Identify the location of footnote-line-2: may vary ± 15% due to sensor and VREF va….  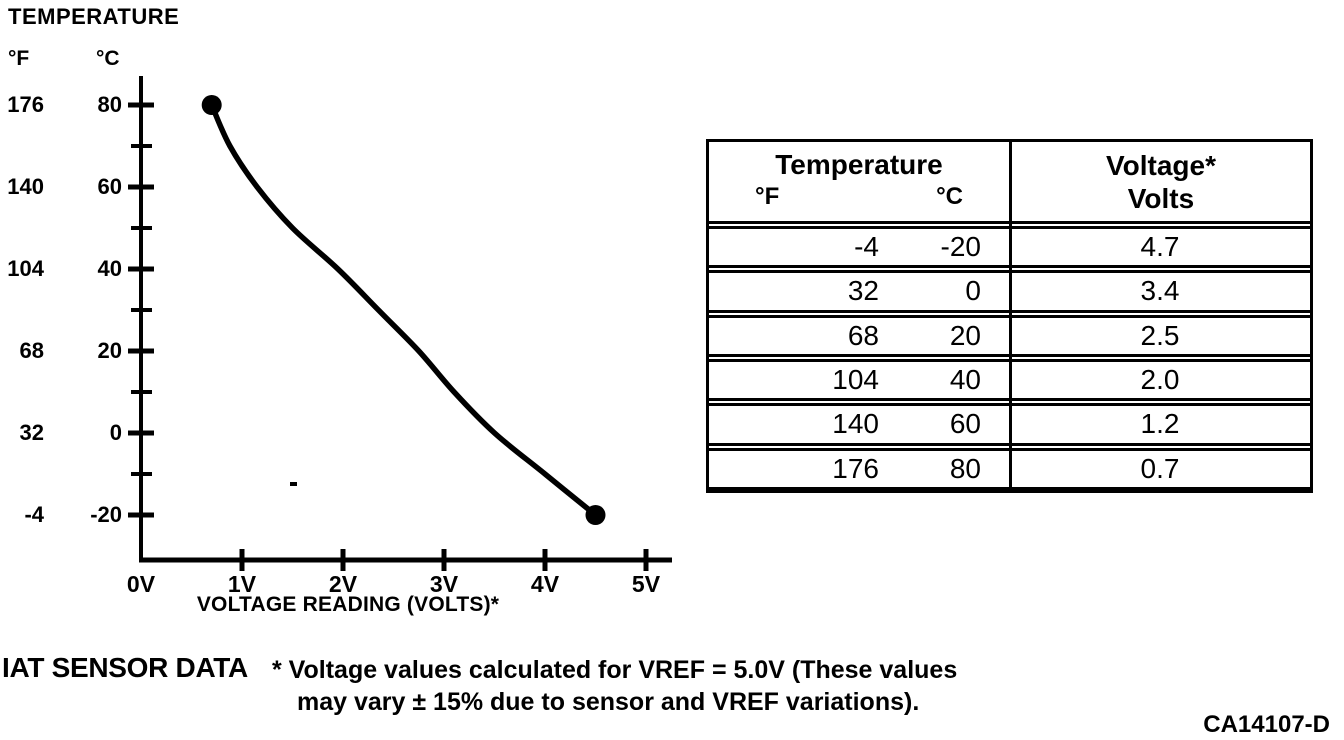
(608, 702).